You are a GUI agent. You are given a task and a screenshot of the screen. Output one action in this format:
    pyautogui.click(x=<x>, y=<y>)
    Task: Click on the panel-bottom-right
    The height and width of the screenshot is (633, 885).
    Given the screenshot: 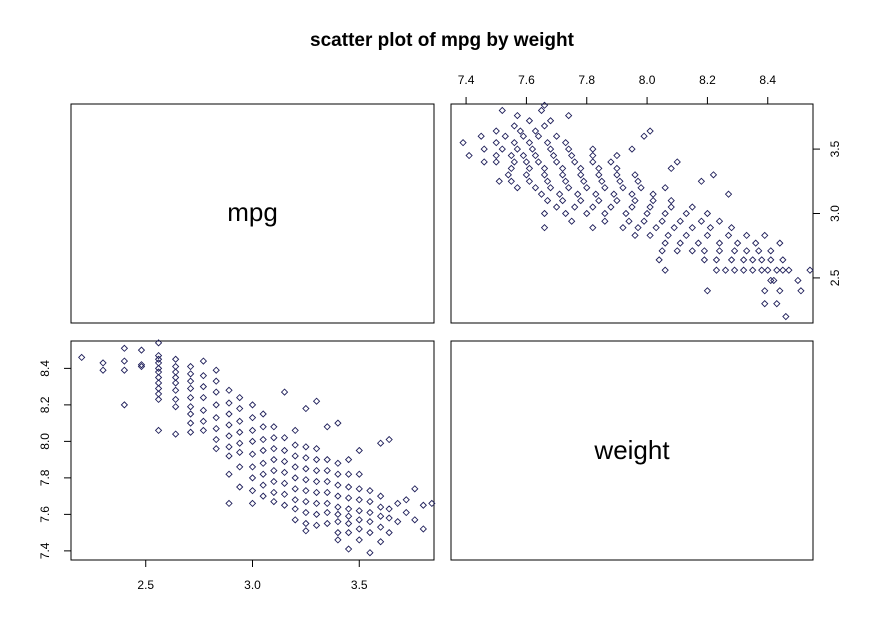 What is the action you would take?
    pyautogui.click(x=632, y=450)
    